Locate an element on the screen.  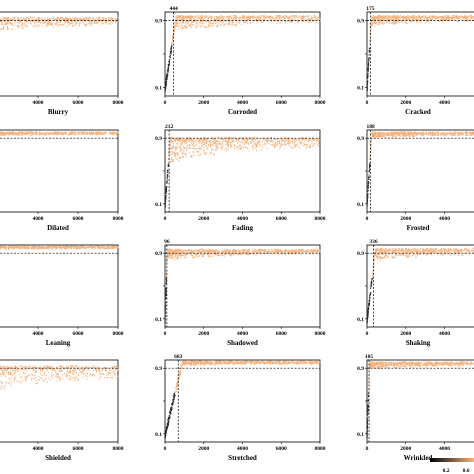
y-tick-label: 0.1 is located at coordinates (158, 205).